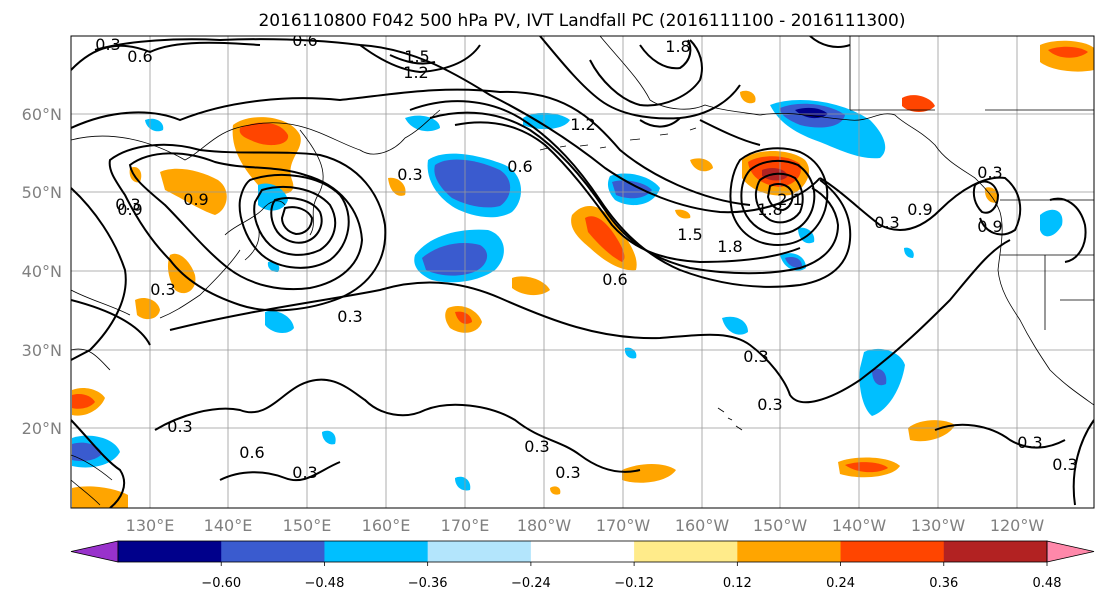  I want to click on aleutian-islands, so click(618, 139).